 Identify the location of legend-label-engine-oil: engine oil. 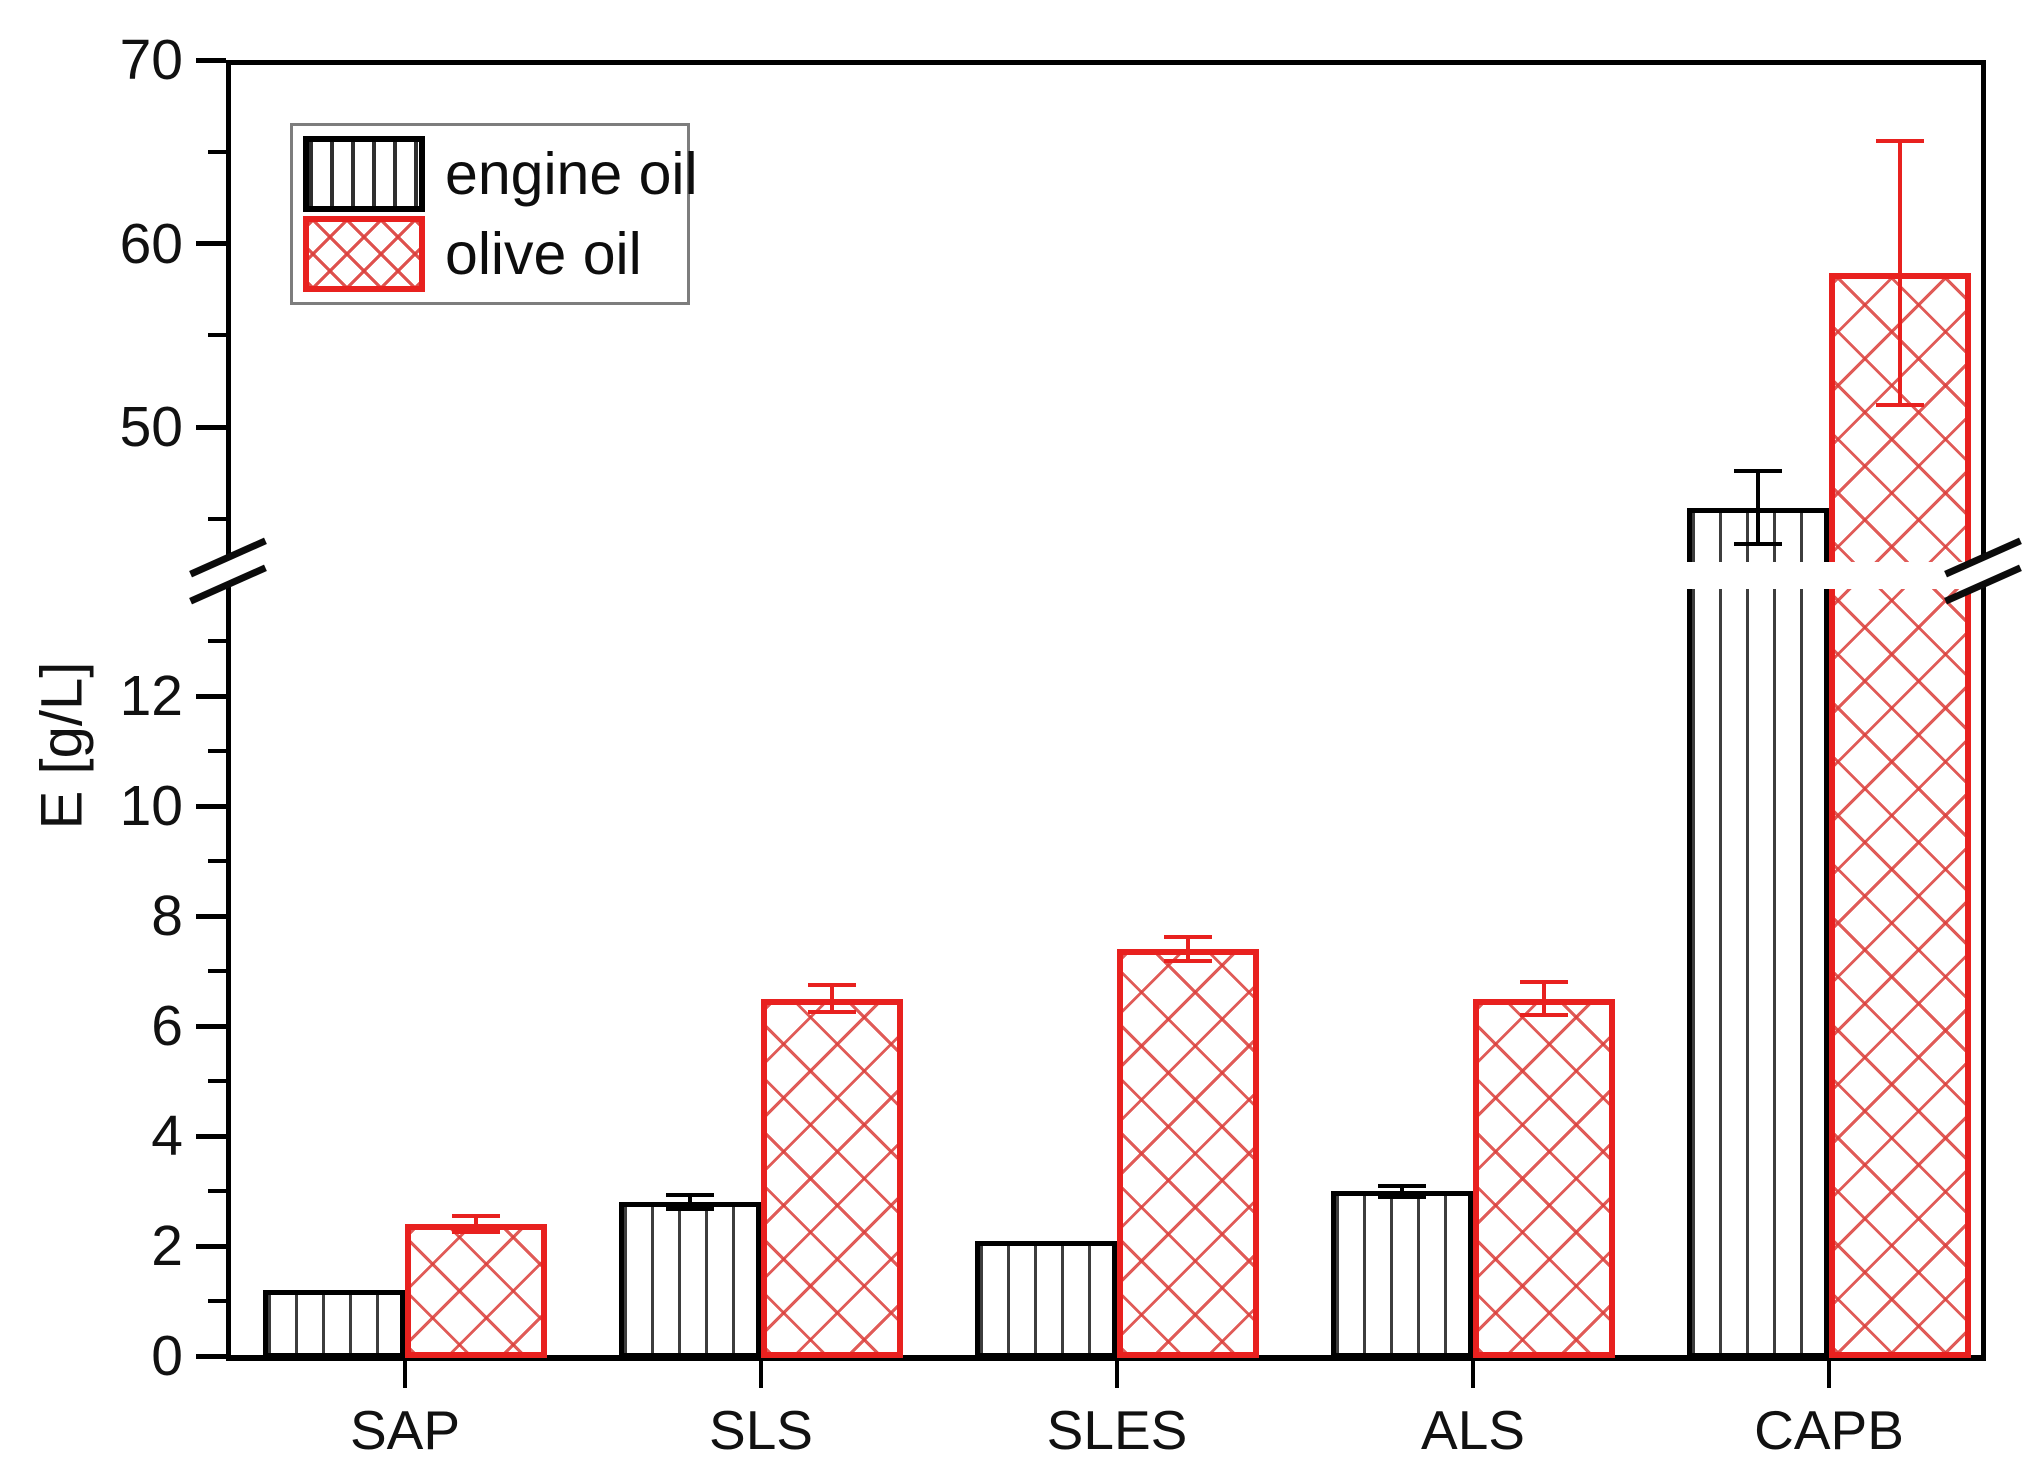
(571, 174).